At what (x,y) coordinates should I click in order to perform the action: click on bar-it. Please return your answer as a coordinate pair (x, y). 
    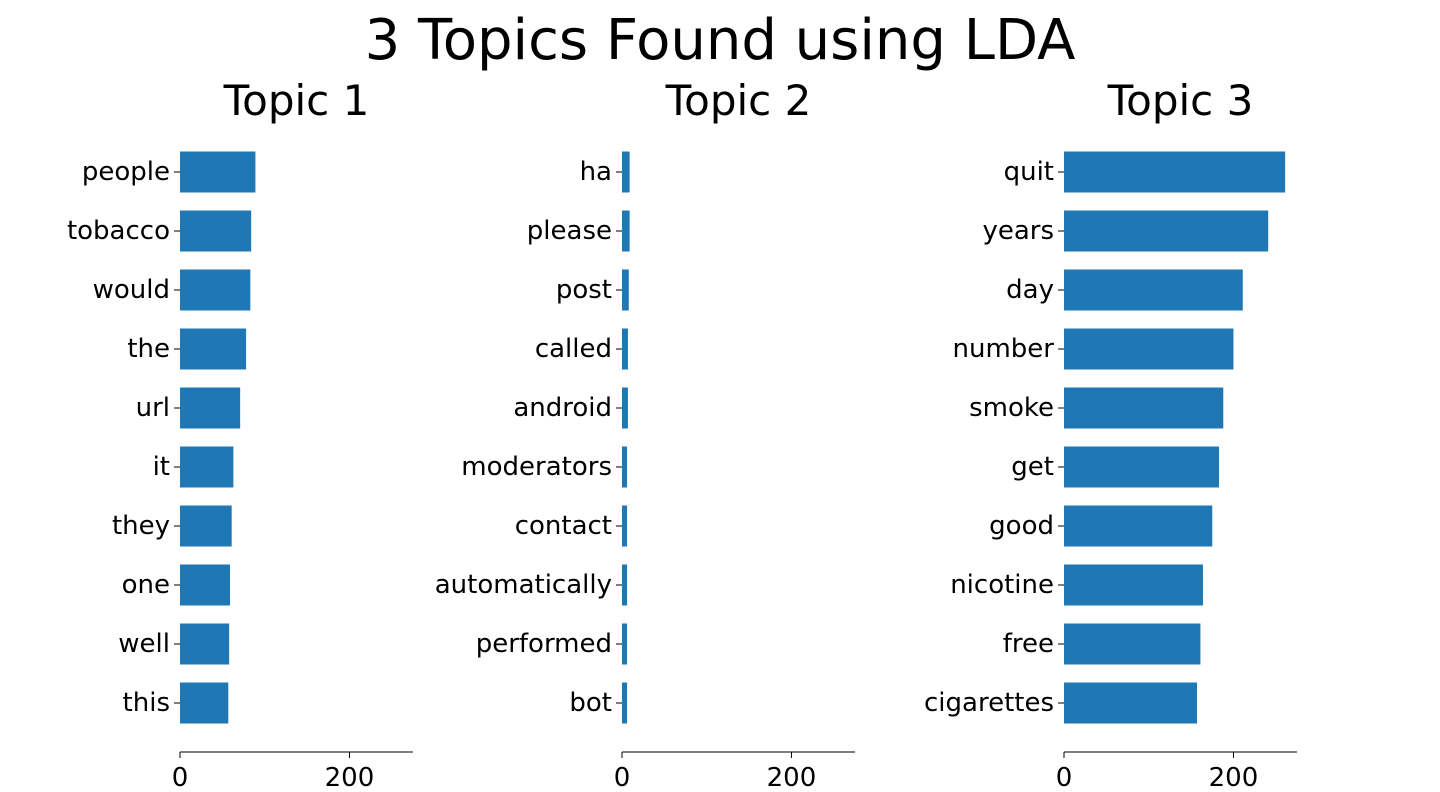
    Looking at the image, I should click on (207, 467).